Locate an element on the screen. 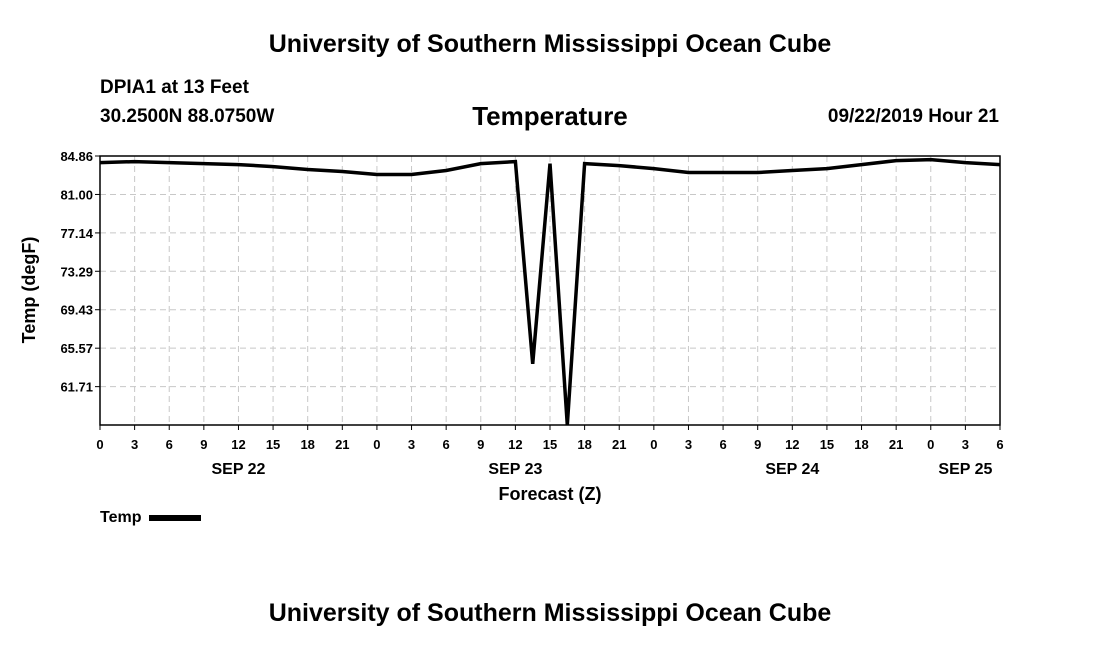 The width and height of the screenshot is (1100, 650). day-labels: SEP 22 SEP 23 SEP 24 SEP 25 is located at coordinates (601, 469).